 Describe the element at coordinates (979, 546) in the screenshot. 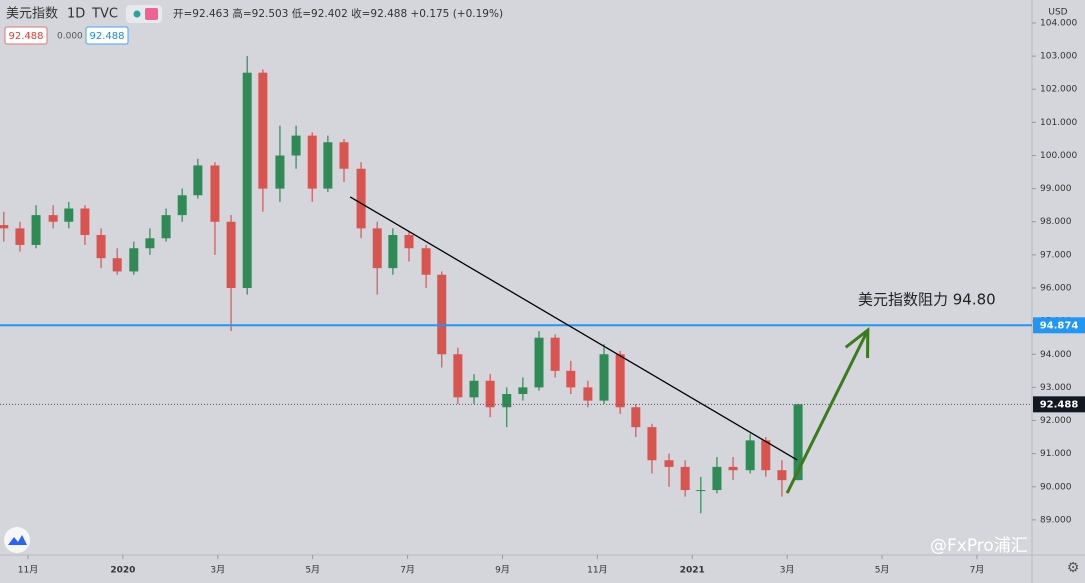

I see `watermark: @FxPro浦汇` at that location.